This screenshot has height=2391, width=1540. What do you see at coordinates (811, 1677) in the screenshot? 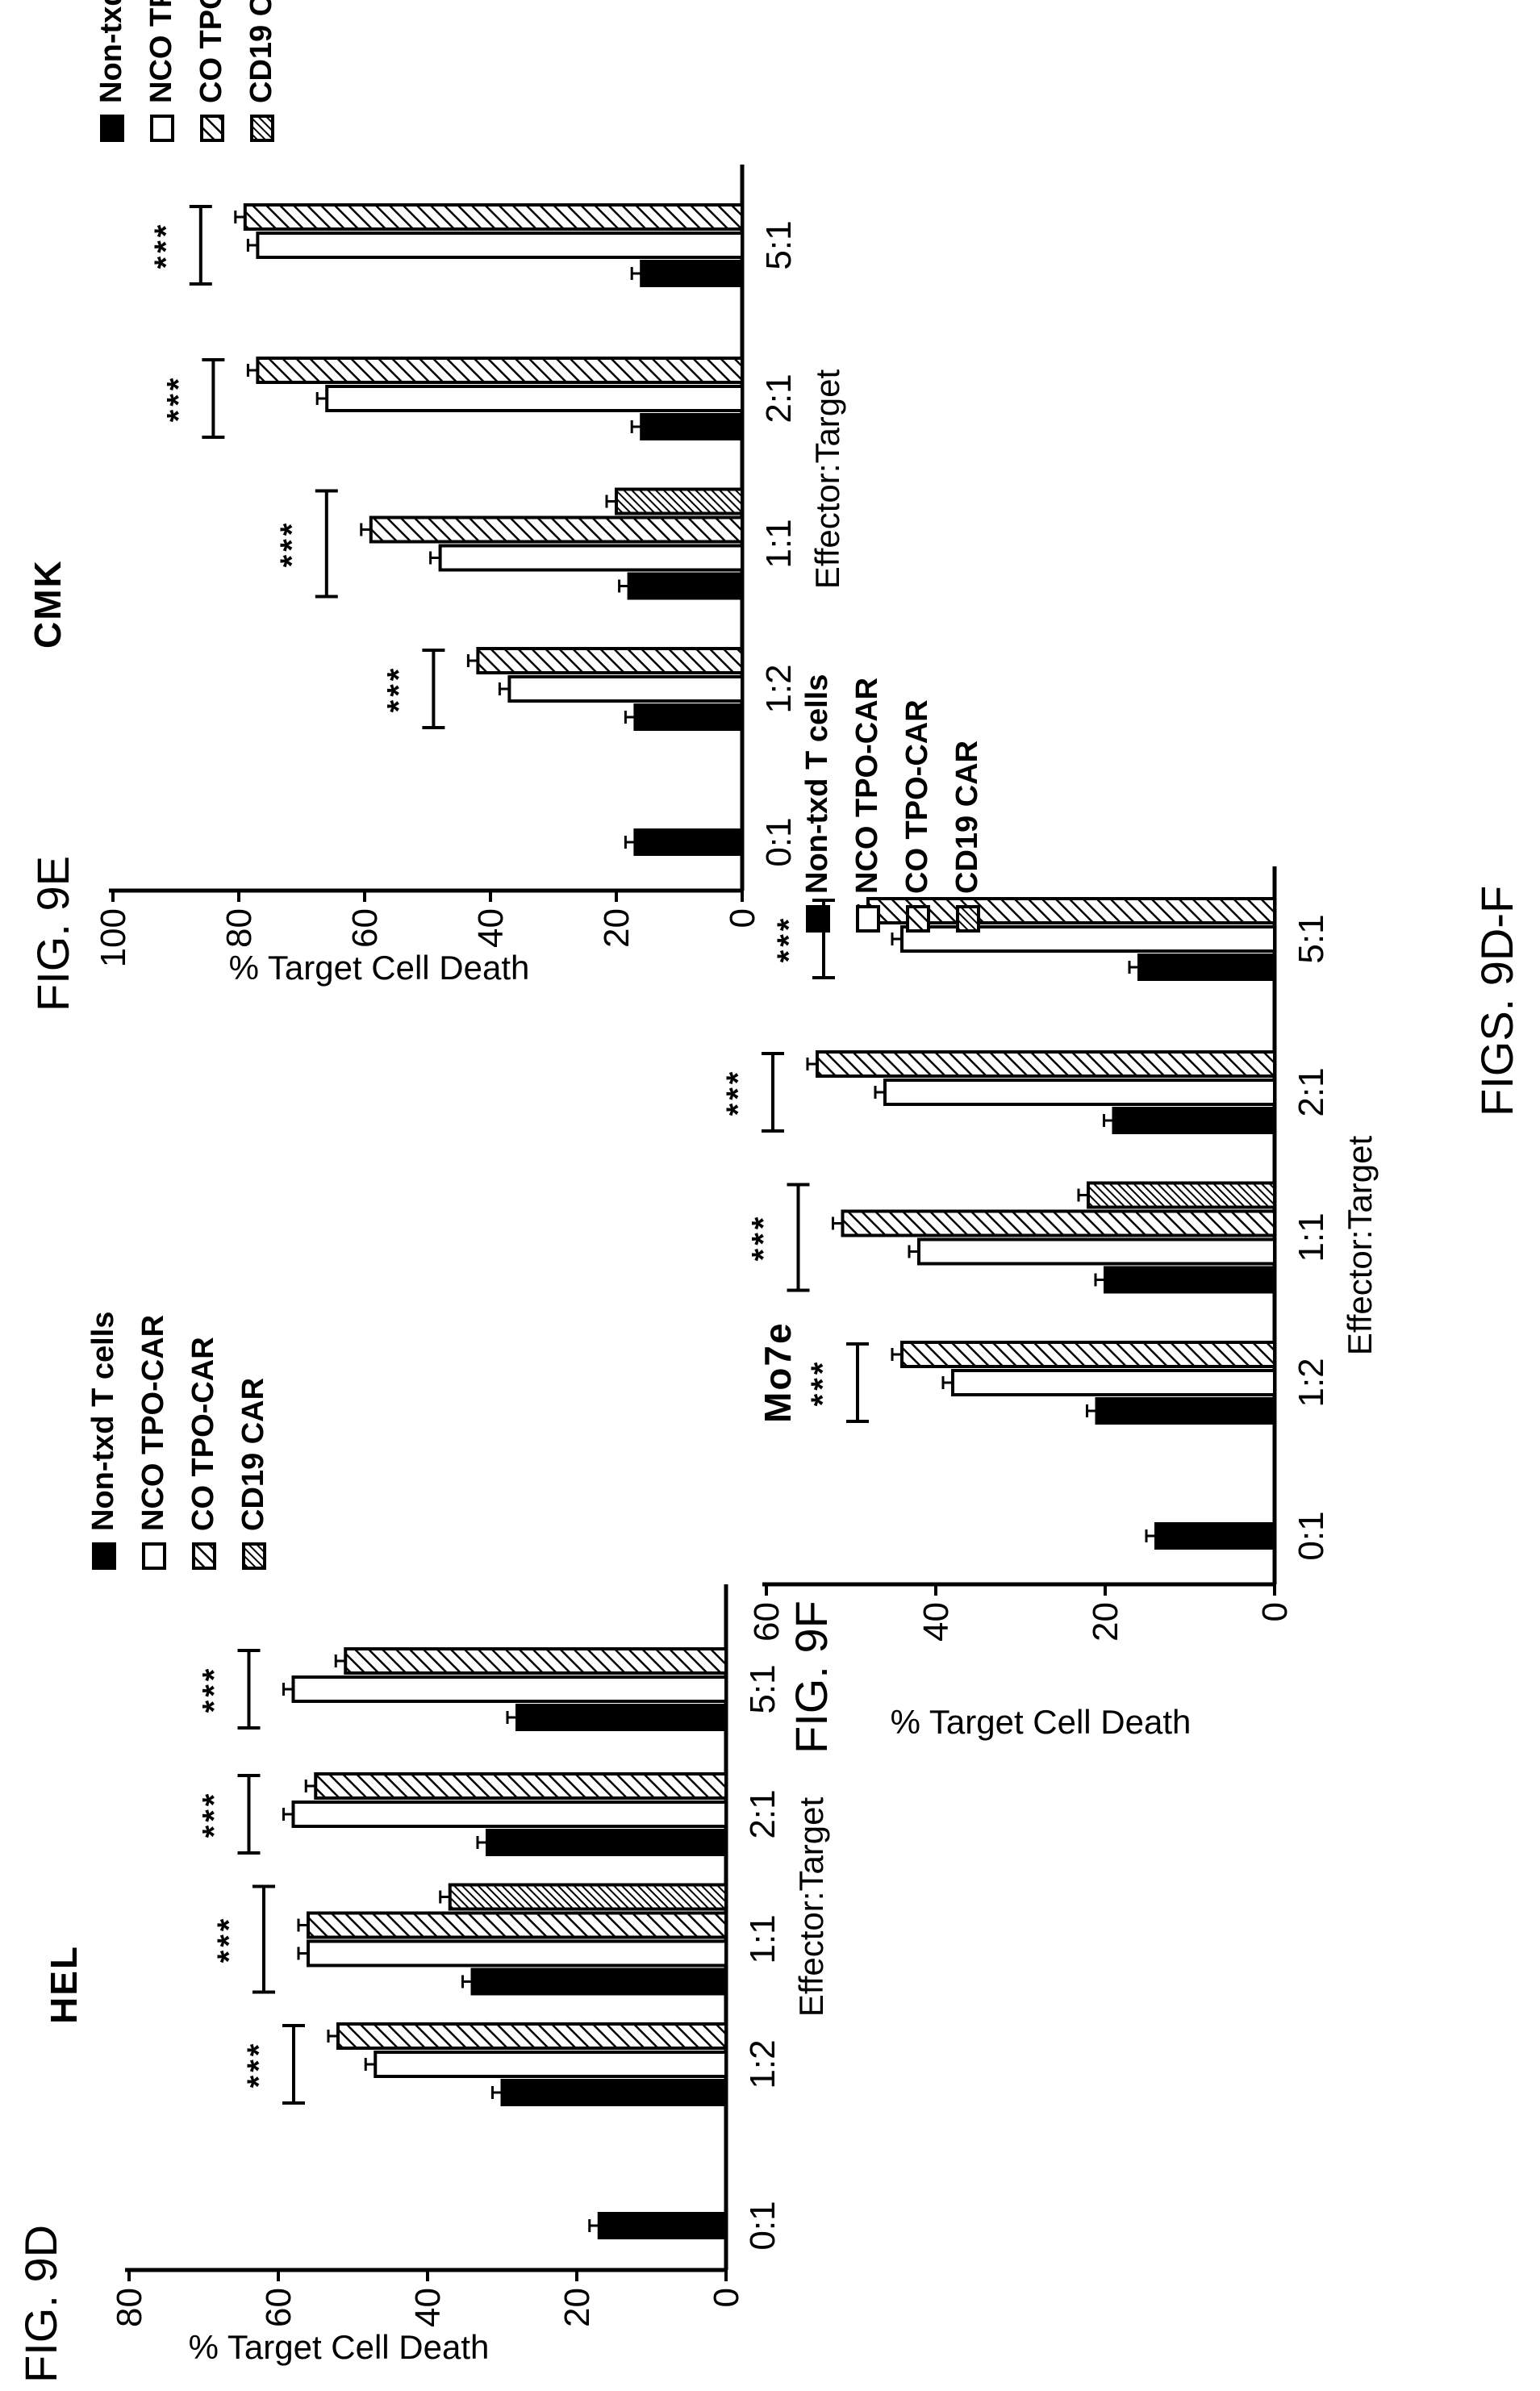
I see `fig-9f-caption: FIG. 9F` at bounding box center [811, 1677].